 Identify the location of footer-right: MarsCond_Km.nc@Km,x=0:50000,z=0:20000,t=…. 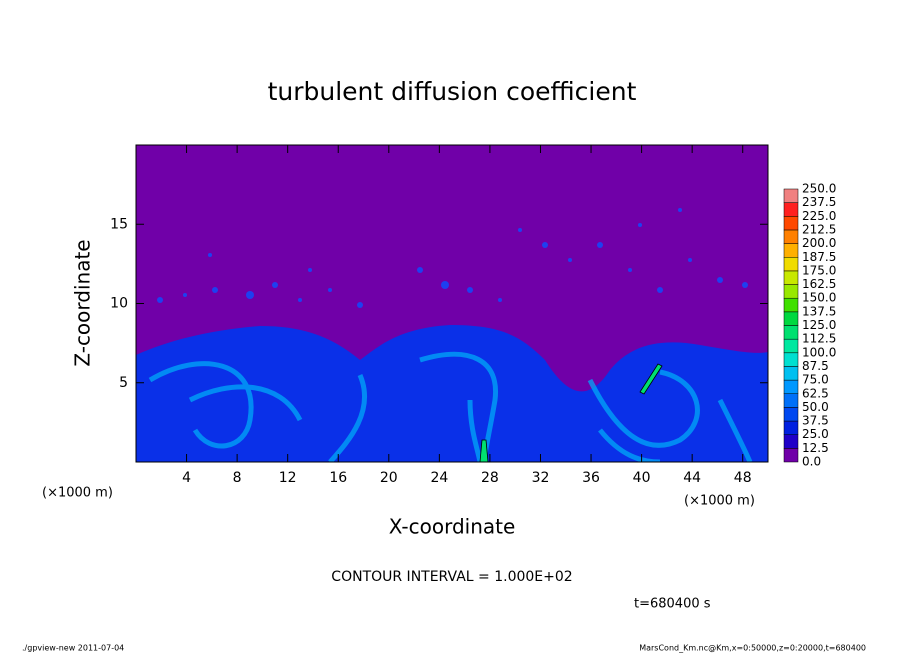
(752, 648).